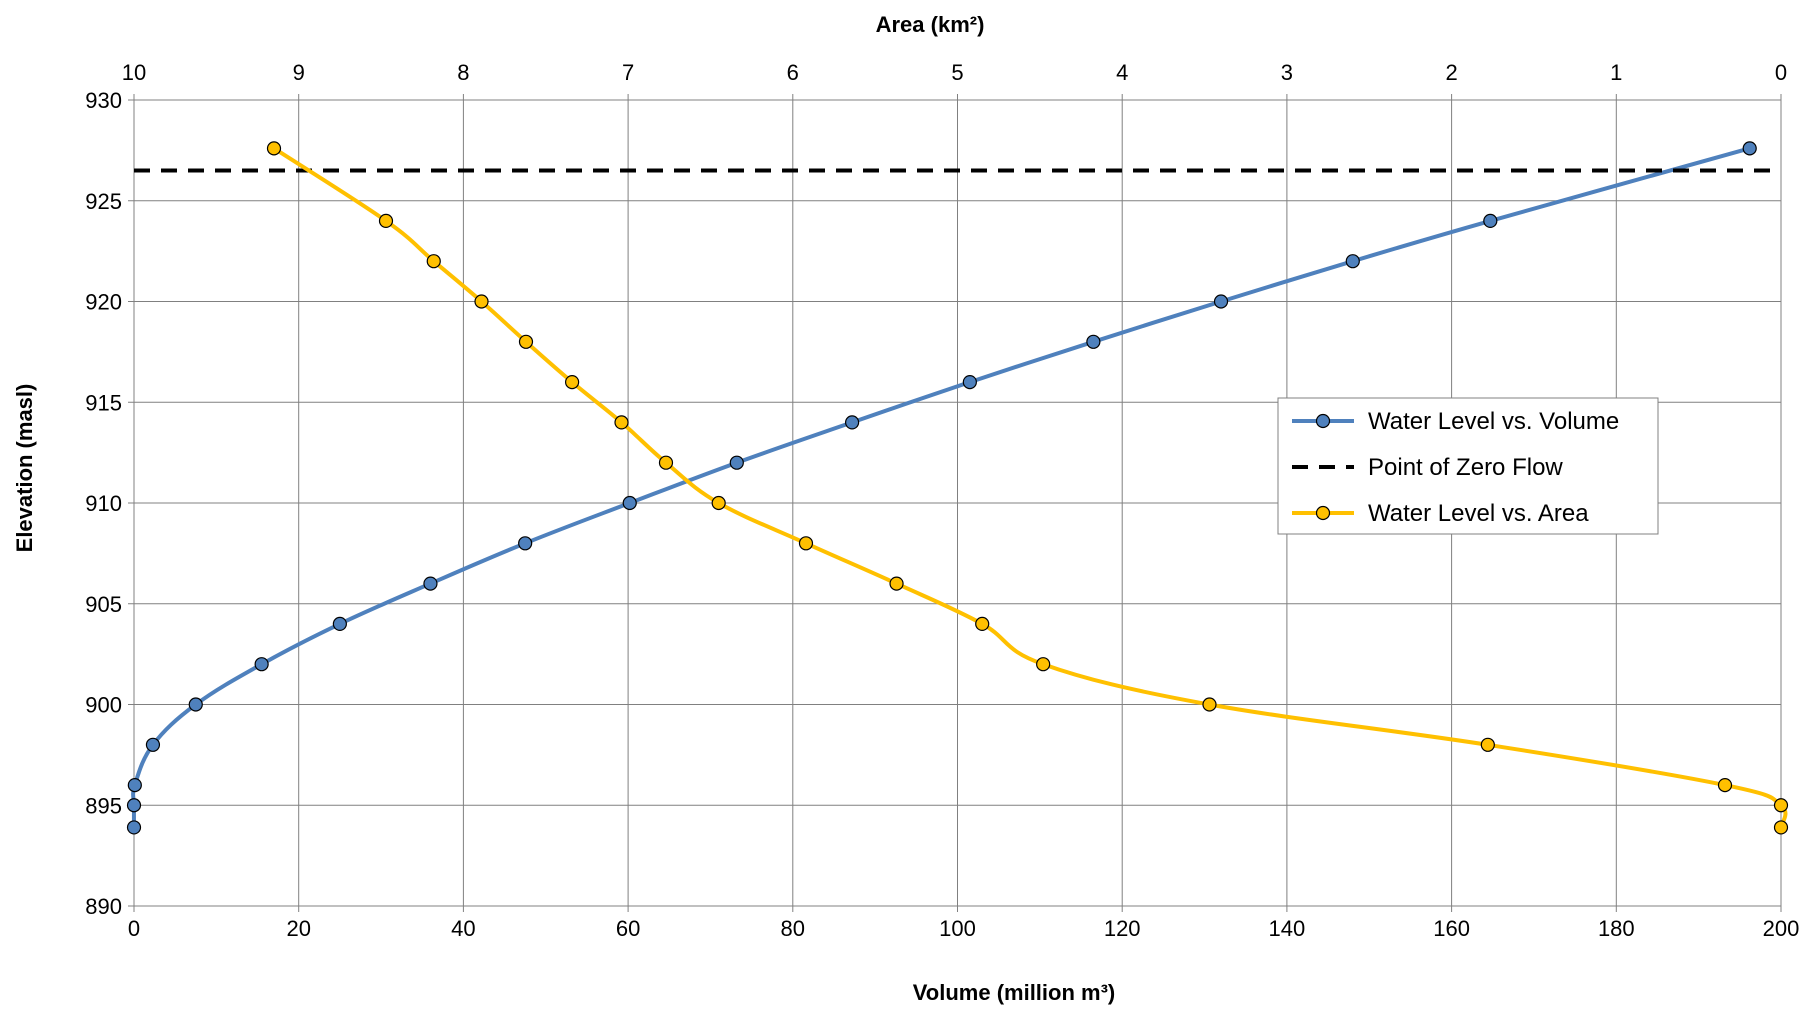  What do you see at coordinates (103, 503) in the screenshot?
I see `y-tick-label: 910` at bounding box center [103, 503].